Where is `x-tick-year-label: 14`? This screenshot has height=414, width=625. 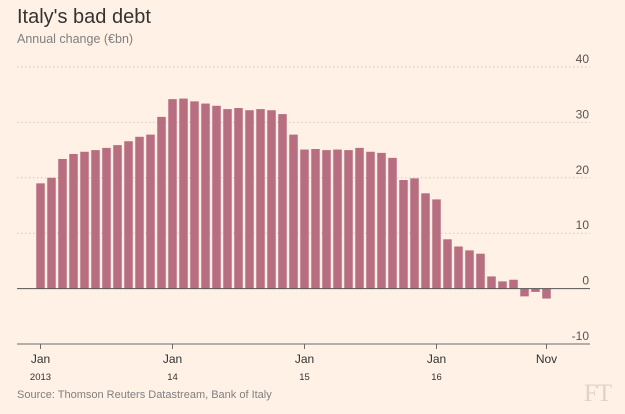
x-tick-year-label: 14 is located at coordinates (172, 377).